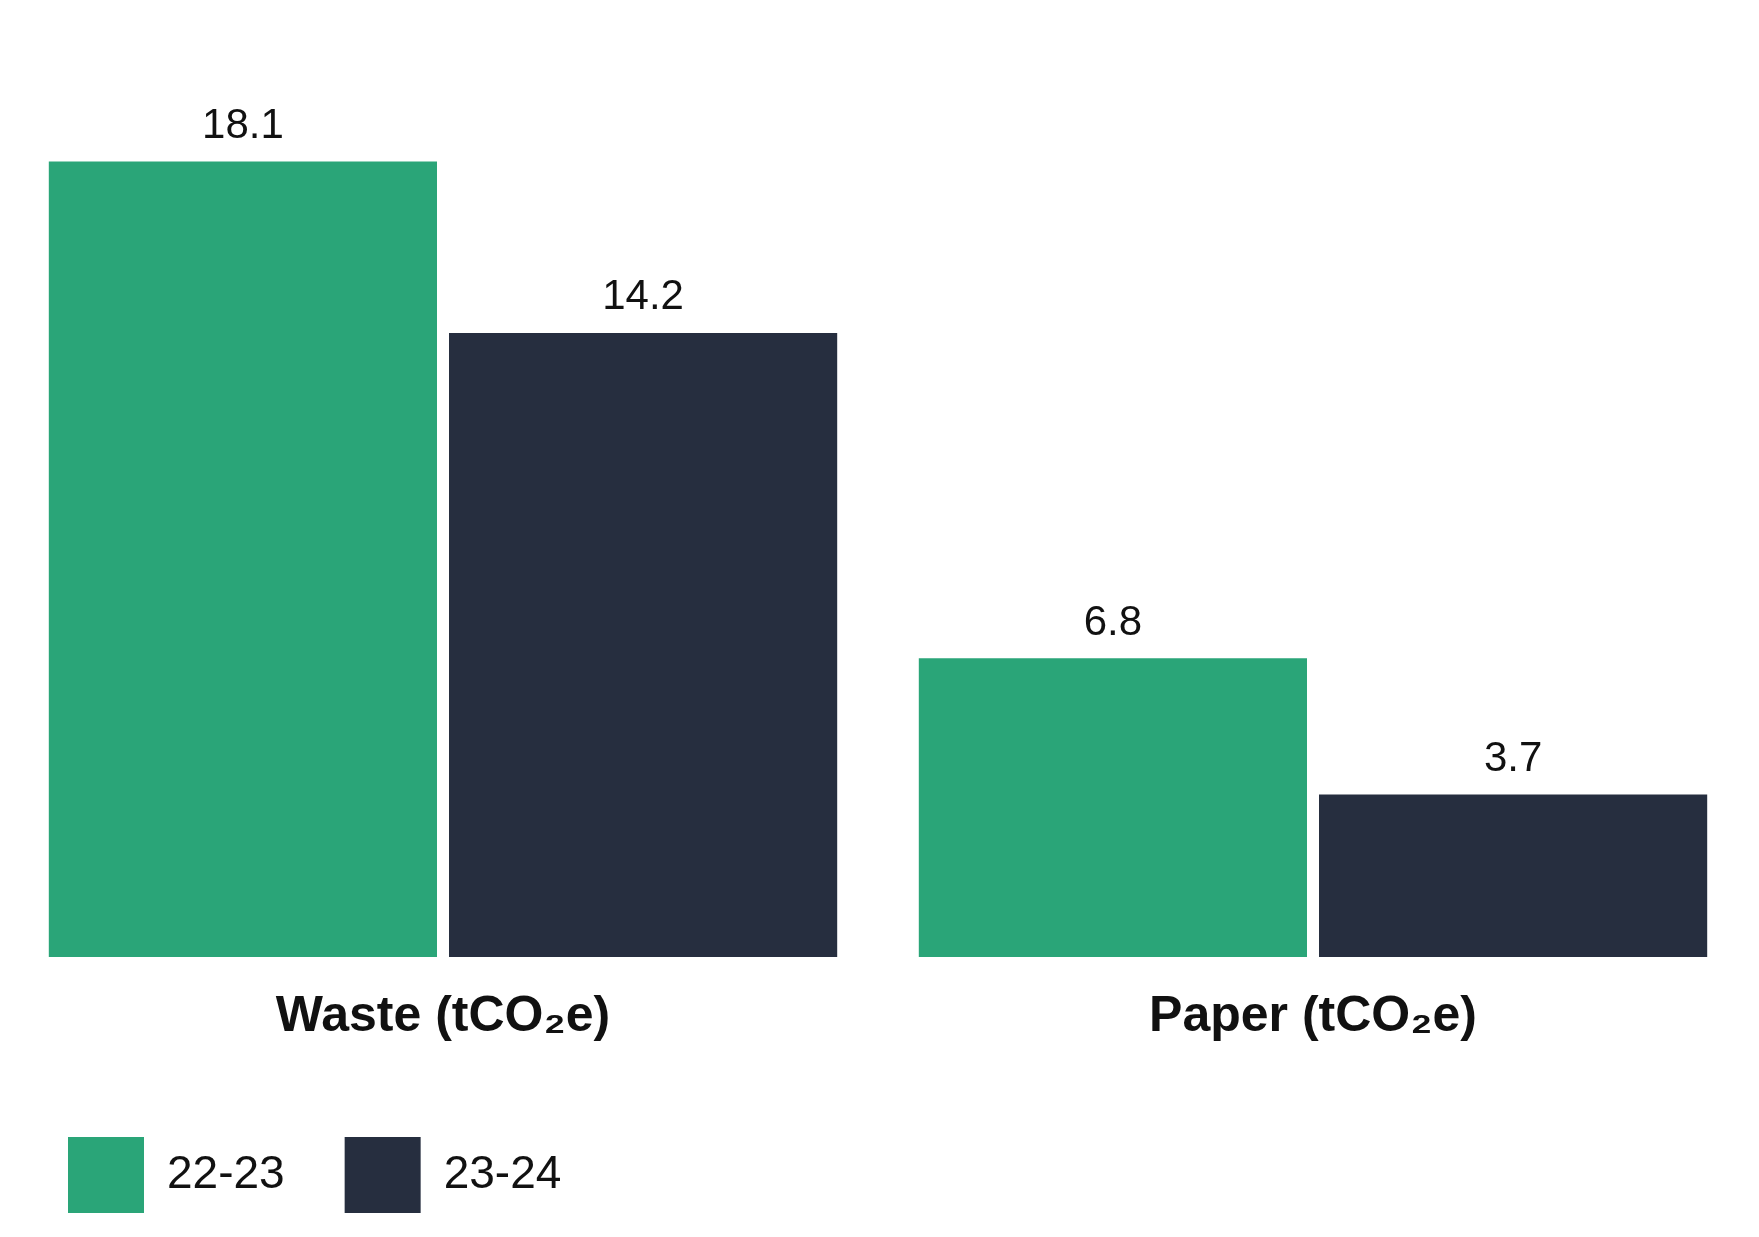 This screenshot has height=1237, width=1759. What do you see at coordinates (1113, 620) in the screenshot?
I see `data-label: 6.8` at bounding box center [1113, 620].